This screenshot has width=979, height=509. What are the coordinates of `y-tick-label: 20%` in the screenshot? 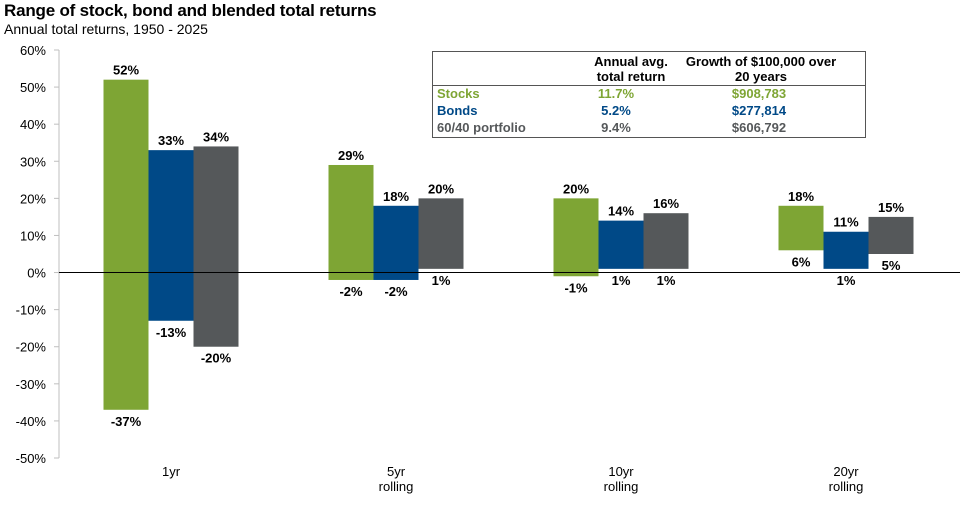 It's located at (33, 198).